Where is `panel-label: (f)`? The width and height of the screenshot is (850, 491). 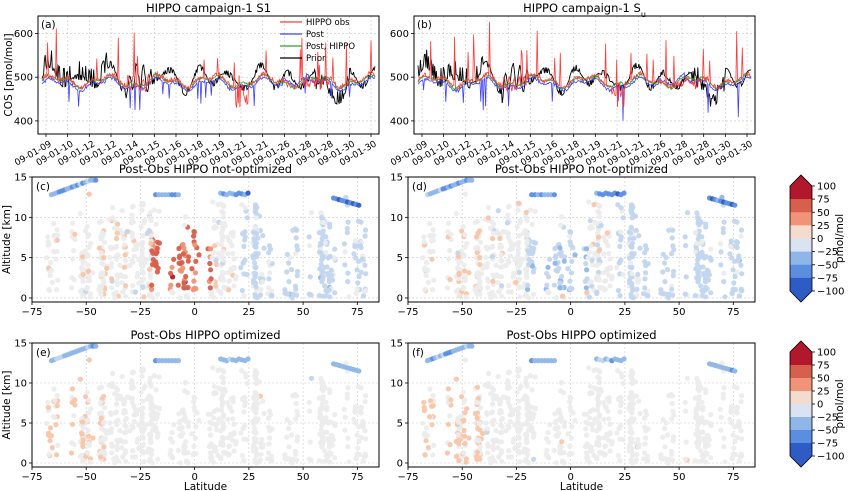 panel-label: (f) is located at coordinates (418, 353).